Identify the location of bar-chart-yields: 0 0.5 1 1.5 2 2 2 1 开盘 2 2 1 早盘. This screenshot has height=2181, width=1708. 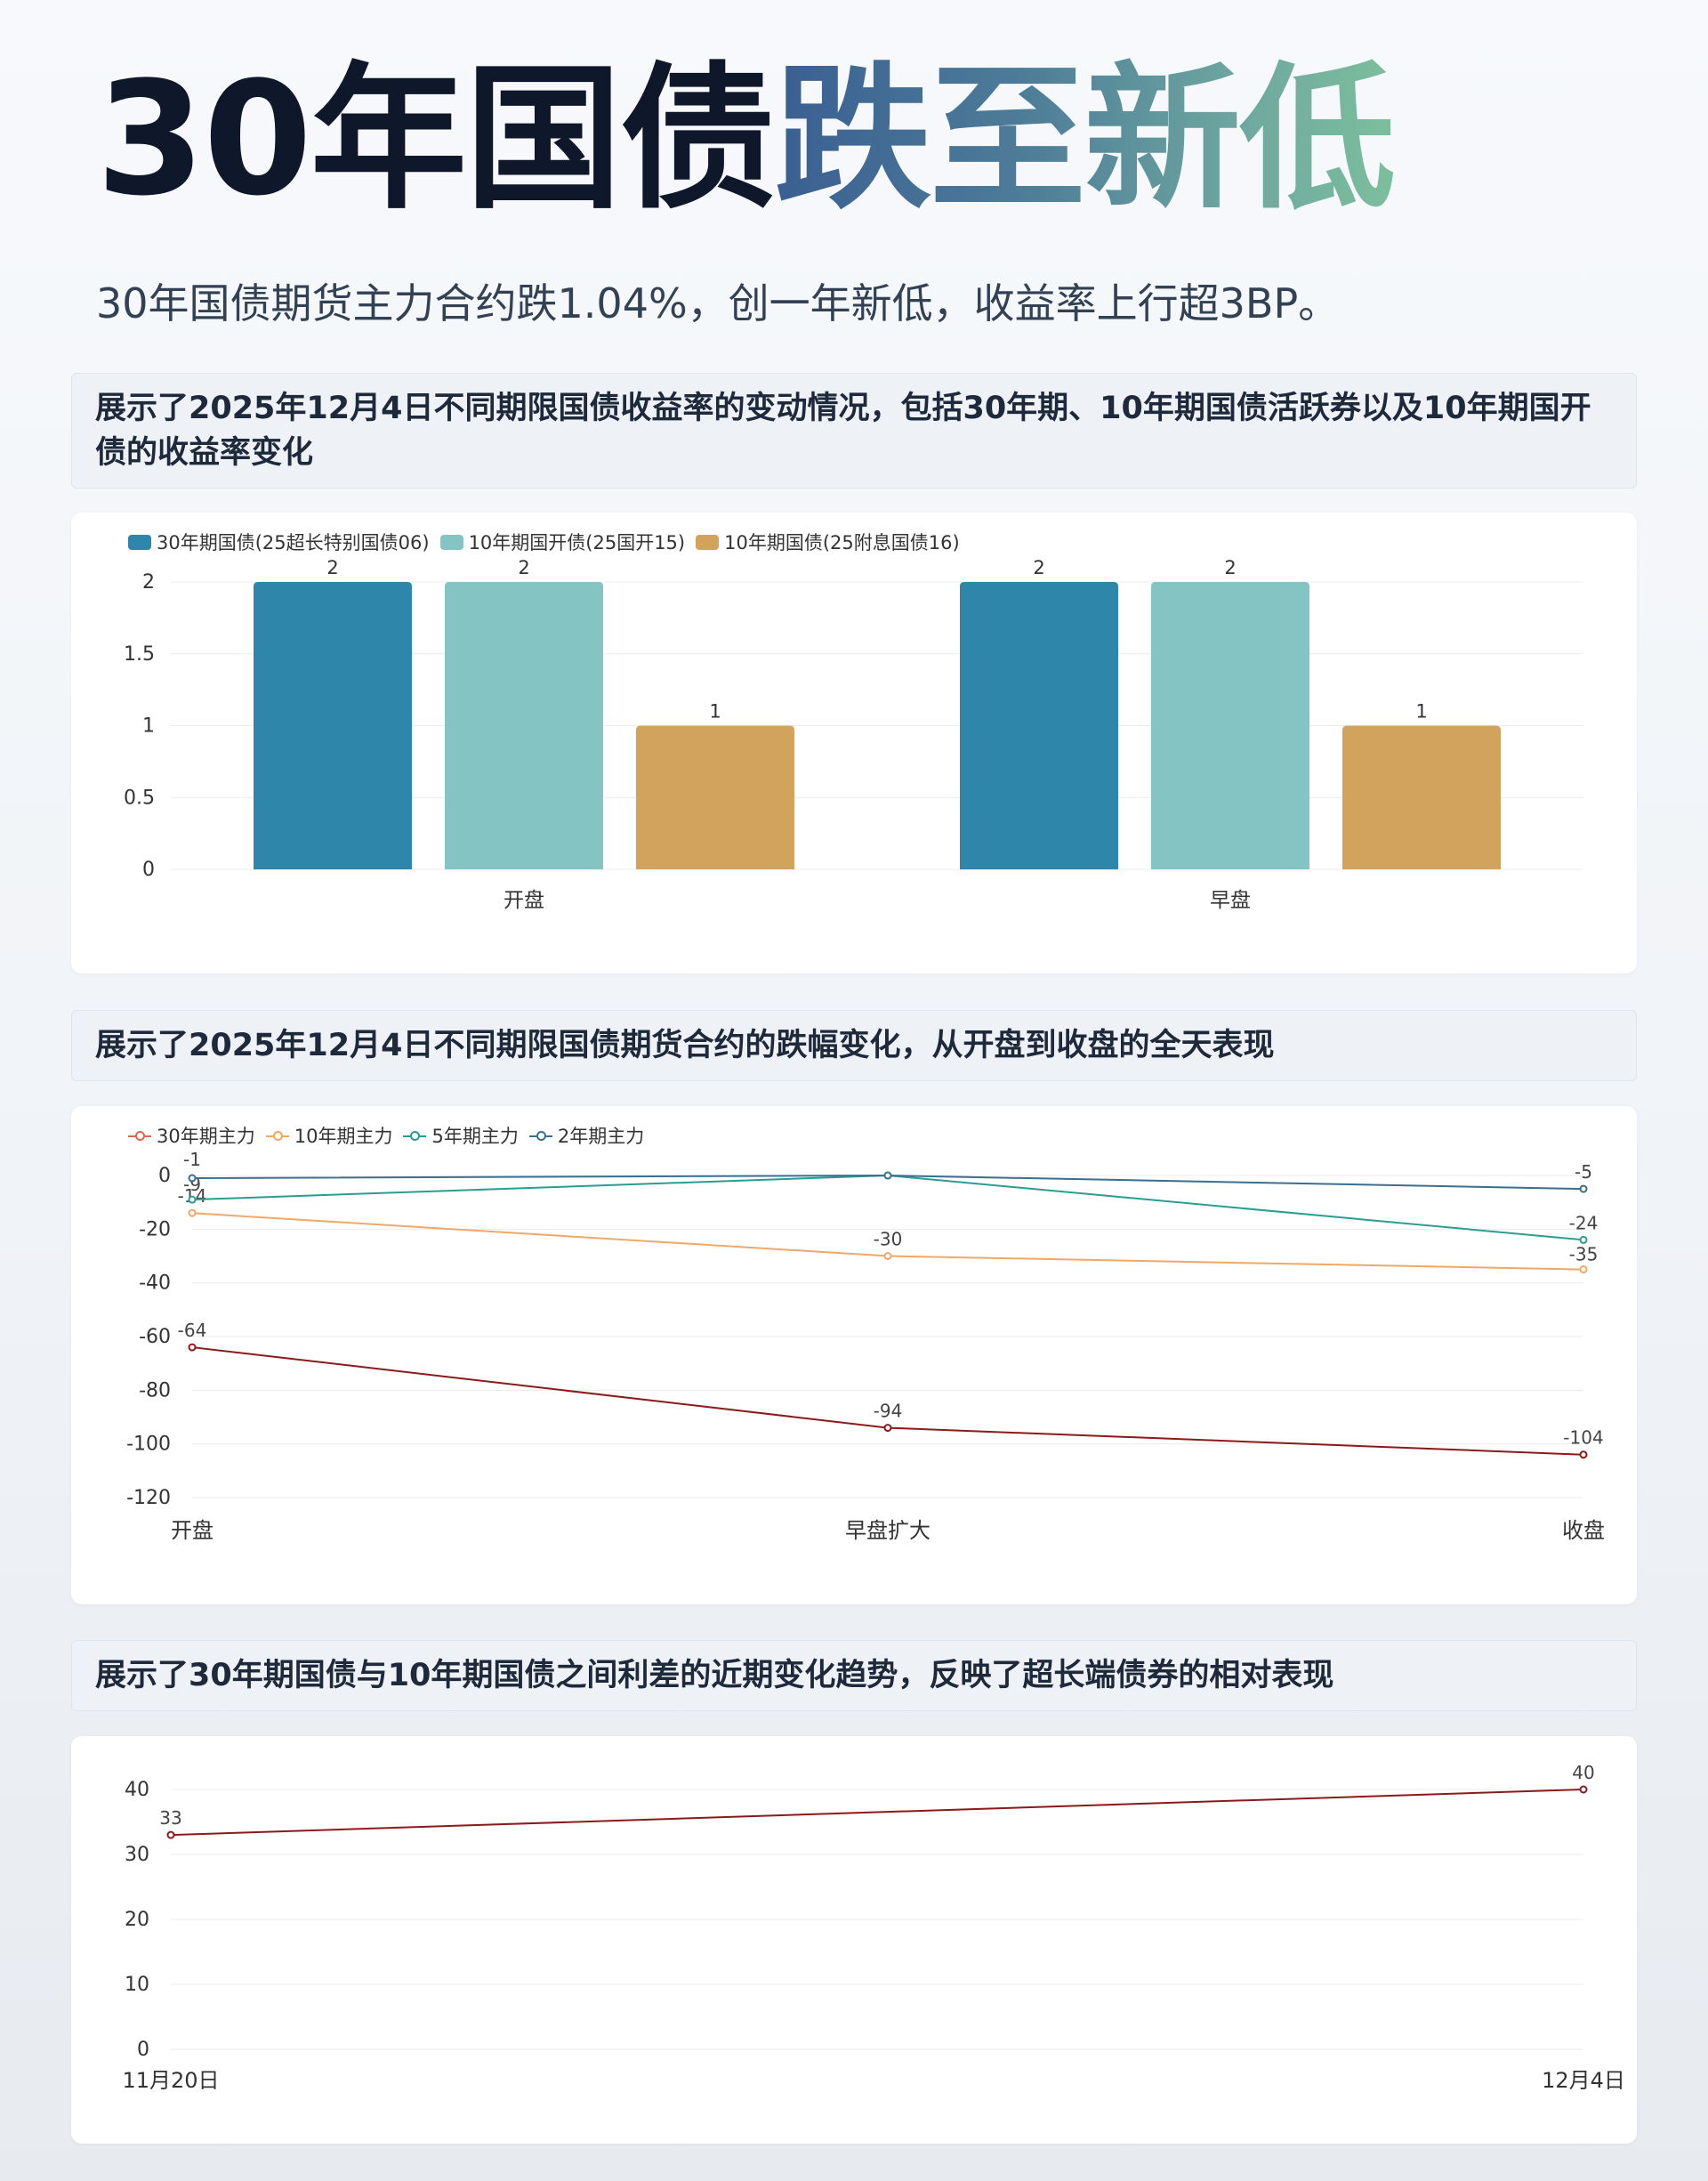
(853, 734).